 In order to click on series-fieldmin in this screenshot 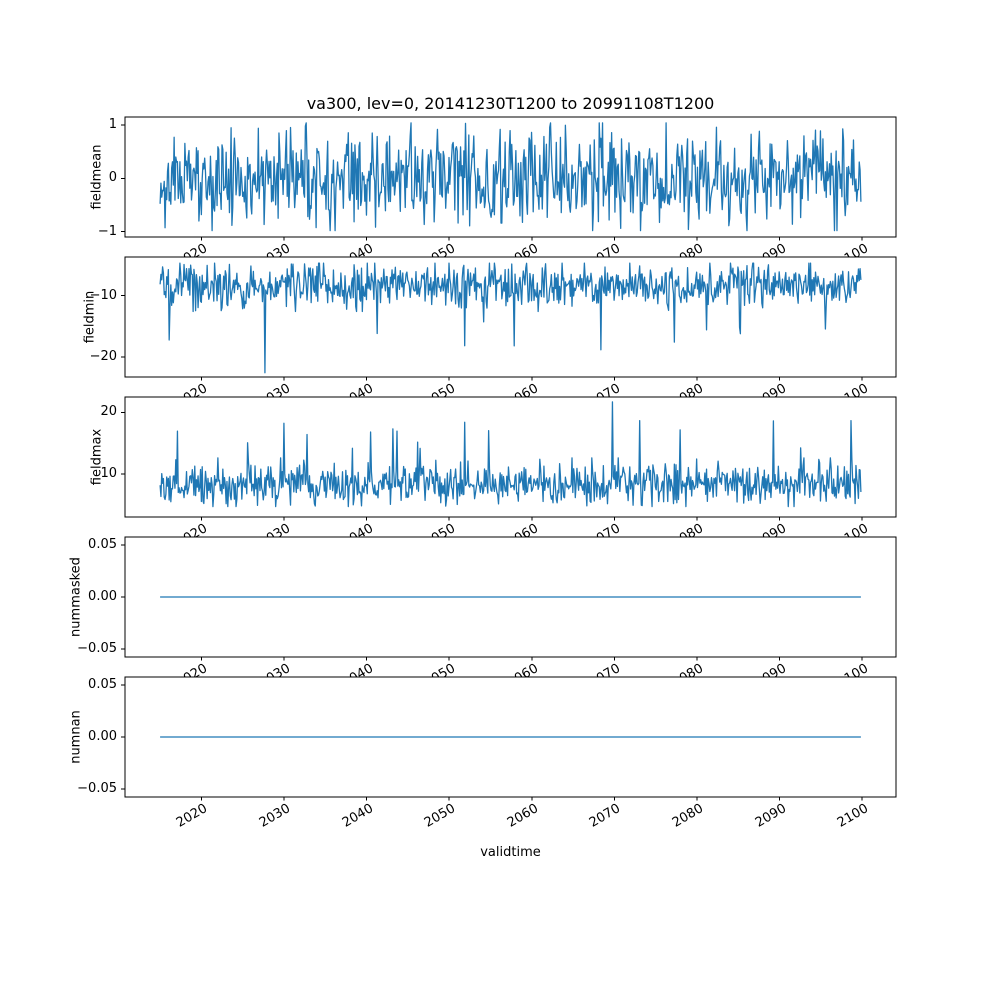, I will do `click(510, 318)`.